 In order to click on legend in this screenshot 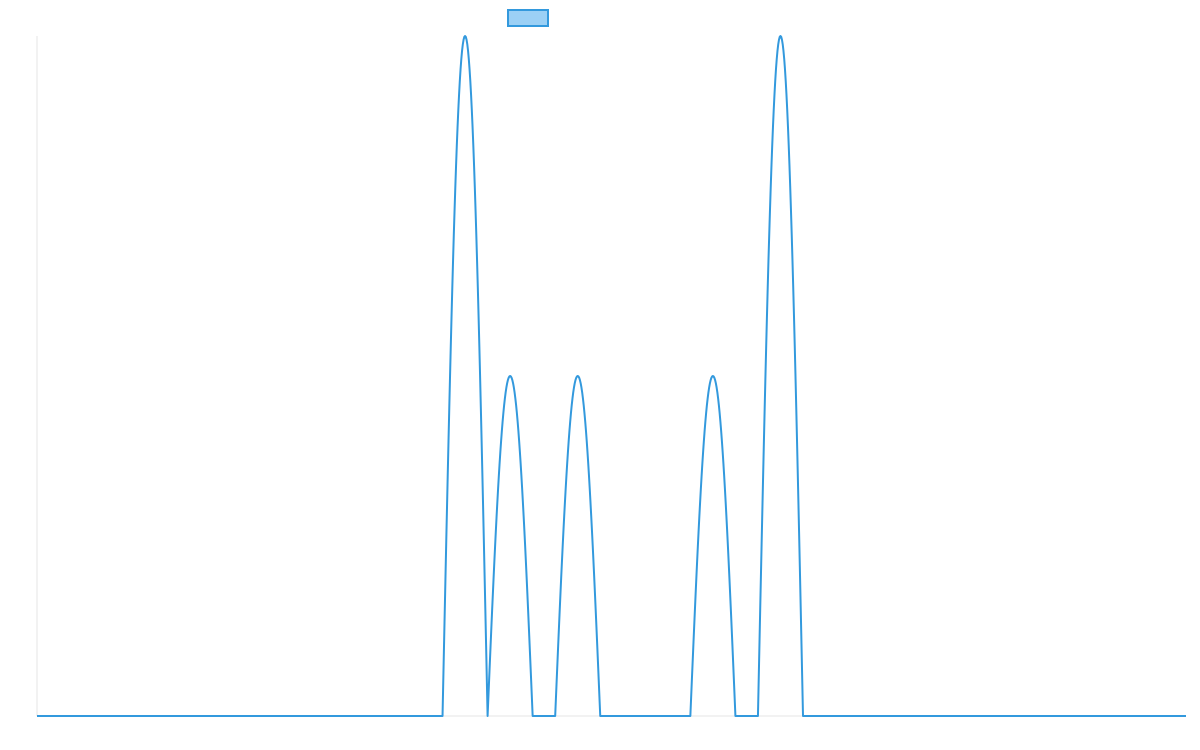, I will do `click(528, 18)`.